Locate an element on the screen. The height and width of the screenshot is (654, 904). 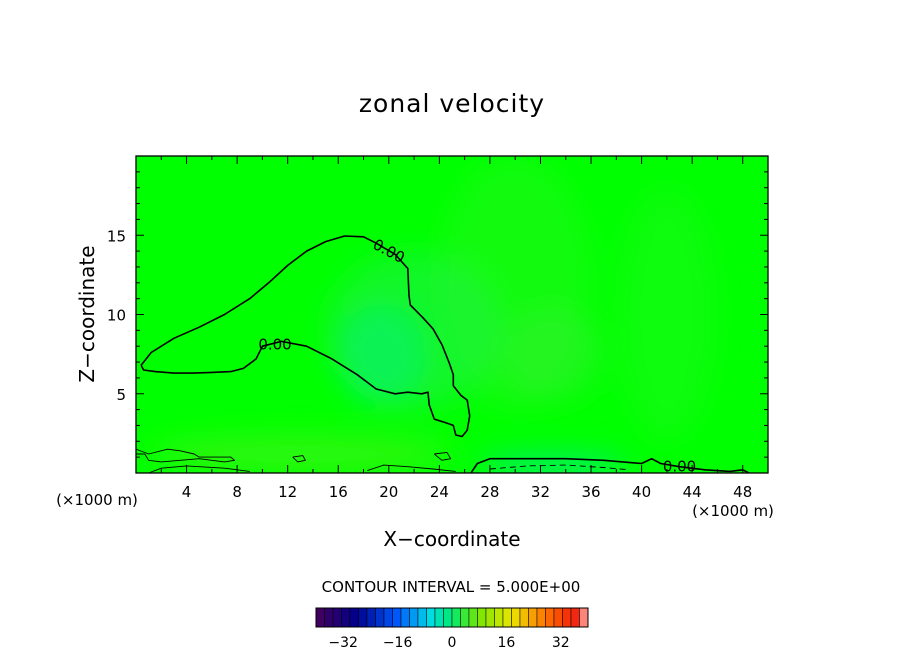
x-tick-label-36: 36 is located at coordinates (590, 492).